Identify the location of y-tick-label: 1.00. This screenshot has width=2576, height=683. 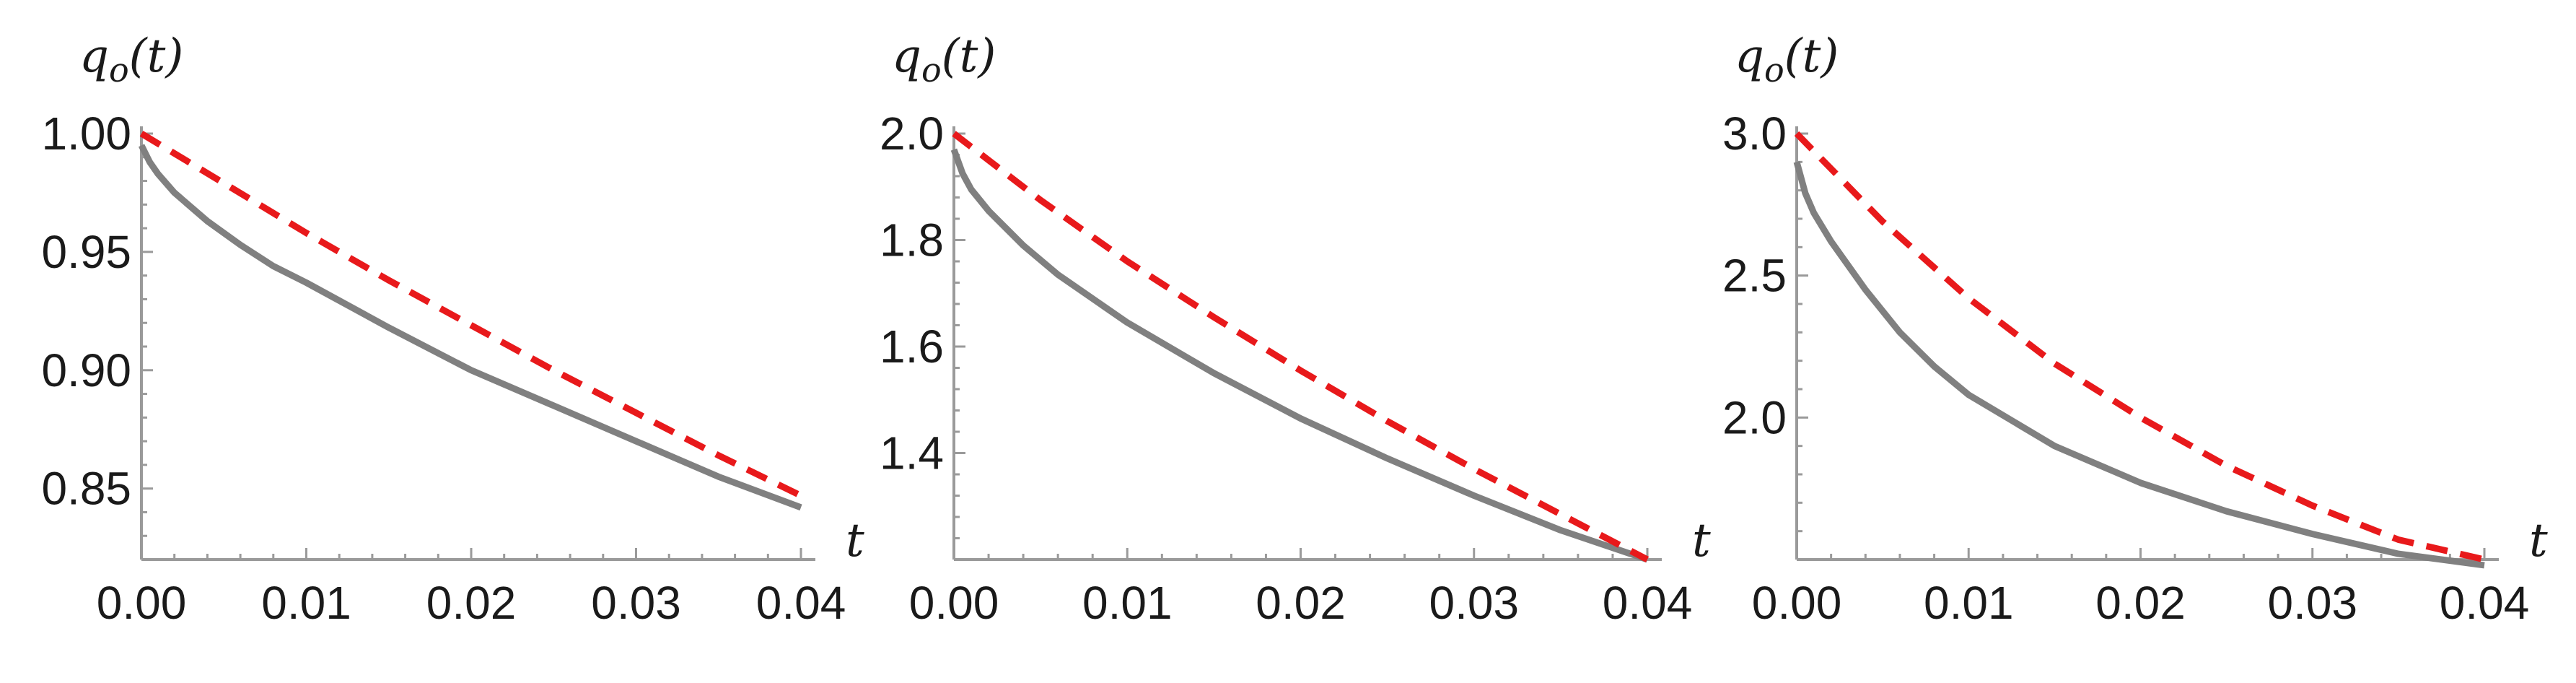
(86, 134).